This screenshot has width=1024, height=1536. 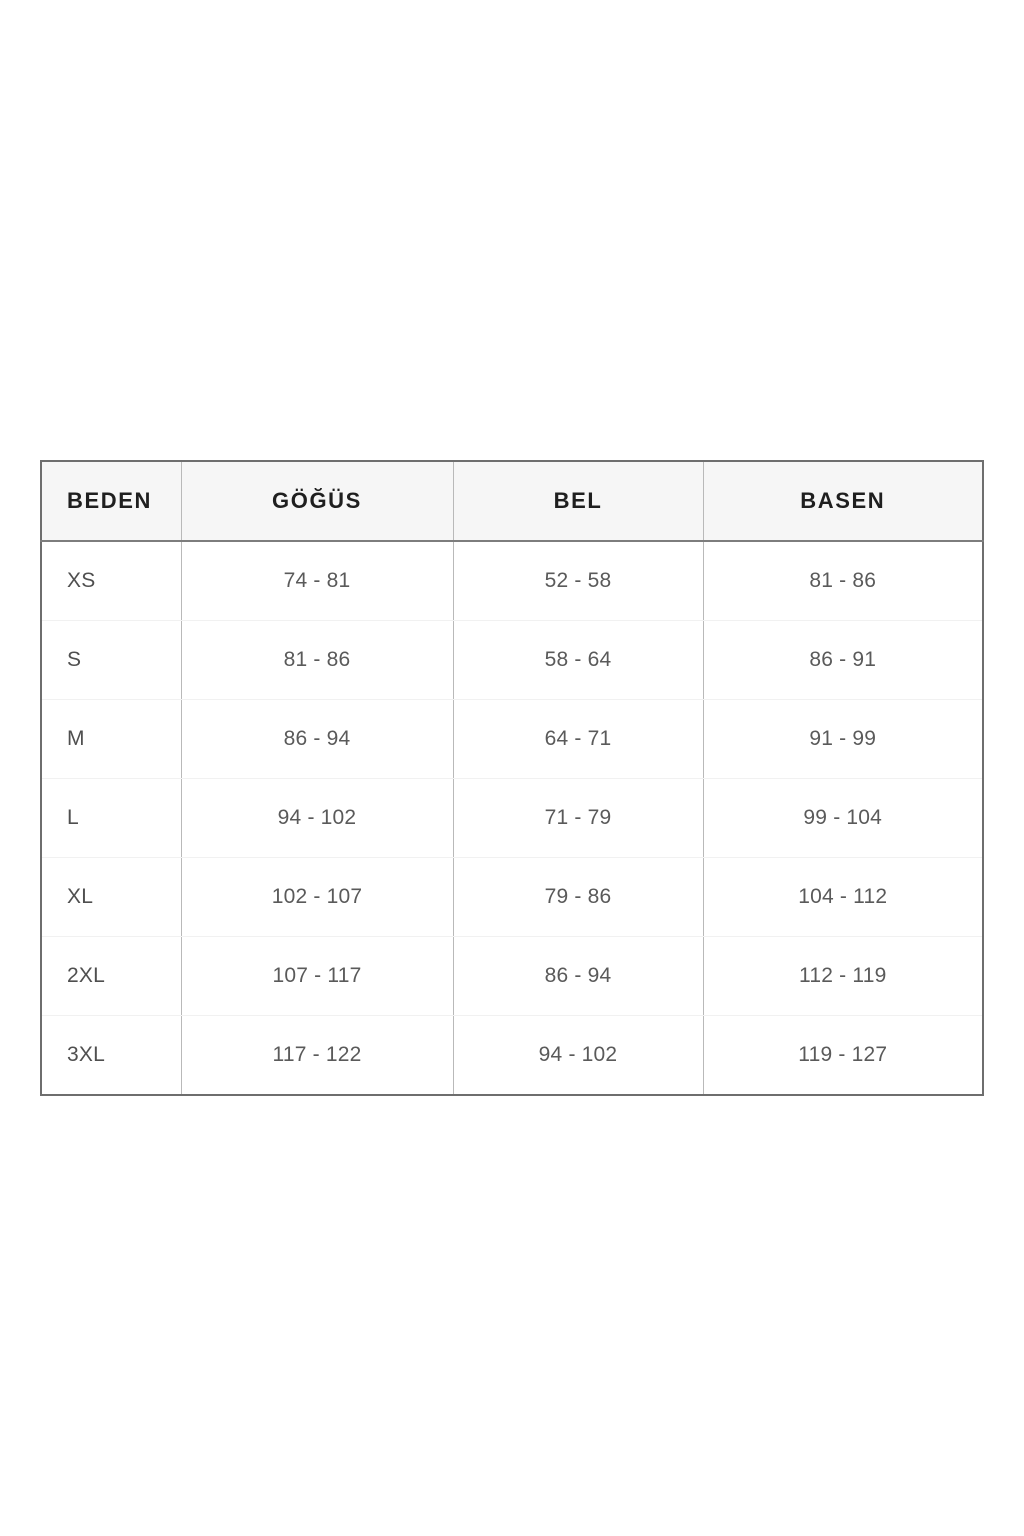 I want to click on column-header-bel: BEL, so click(x=578, y=501).